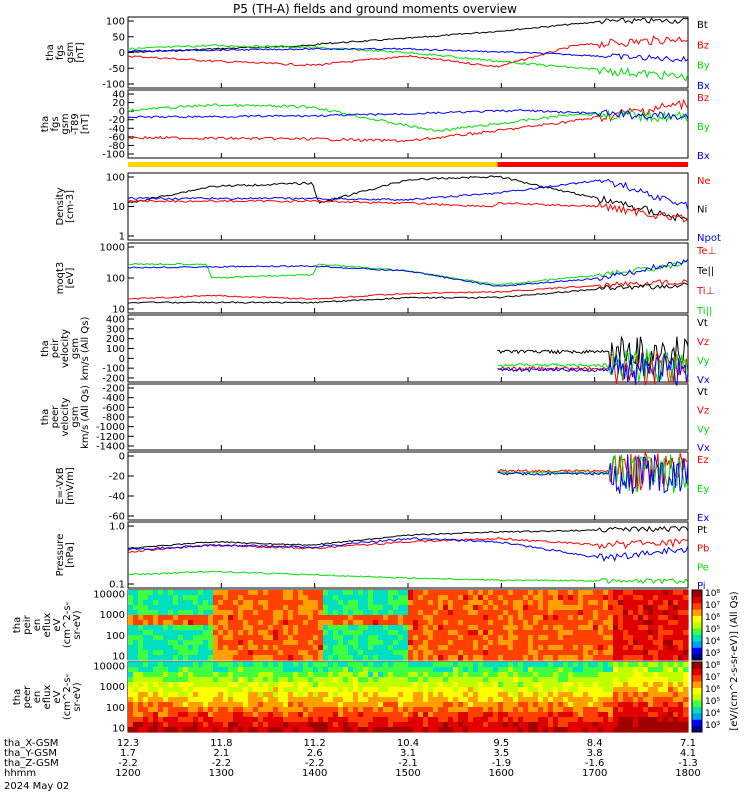 This screenshot has height=800, width=750. What do you see at coordinates (502, 763) in the screenshot?
I see `orbit-value: -1.9` at bounding box center [502, 763].